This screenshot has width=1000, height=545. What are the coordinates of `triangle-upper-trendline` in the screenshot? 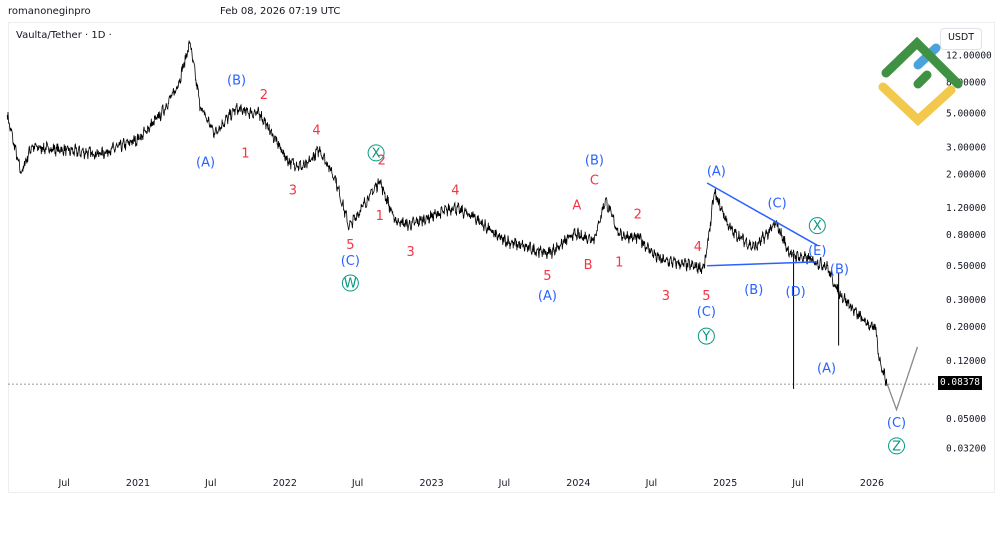 It's located at (762, 214).